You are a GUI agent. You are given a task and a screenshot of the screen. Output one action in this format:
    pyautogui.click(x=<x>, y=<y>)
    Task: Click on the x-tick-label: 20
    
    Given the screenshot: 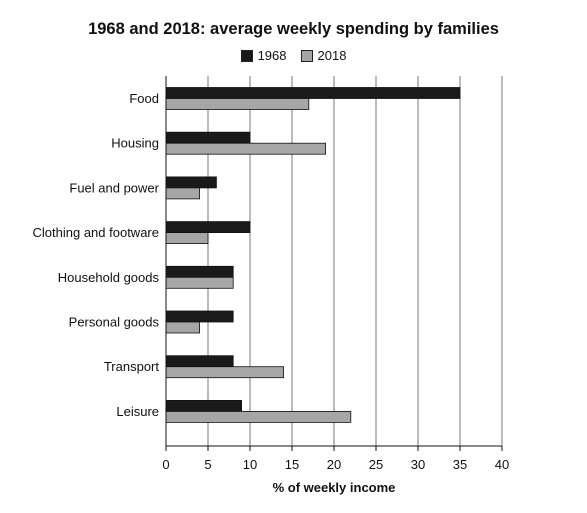 What is the action you would take?
    pyautogui.click(x=334, y=464)
    